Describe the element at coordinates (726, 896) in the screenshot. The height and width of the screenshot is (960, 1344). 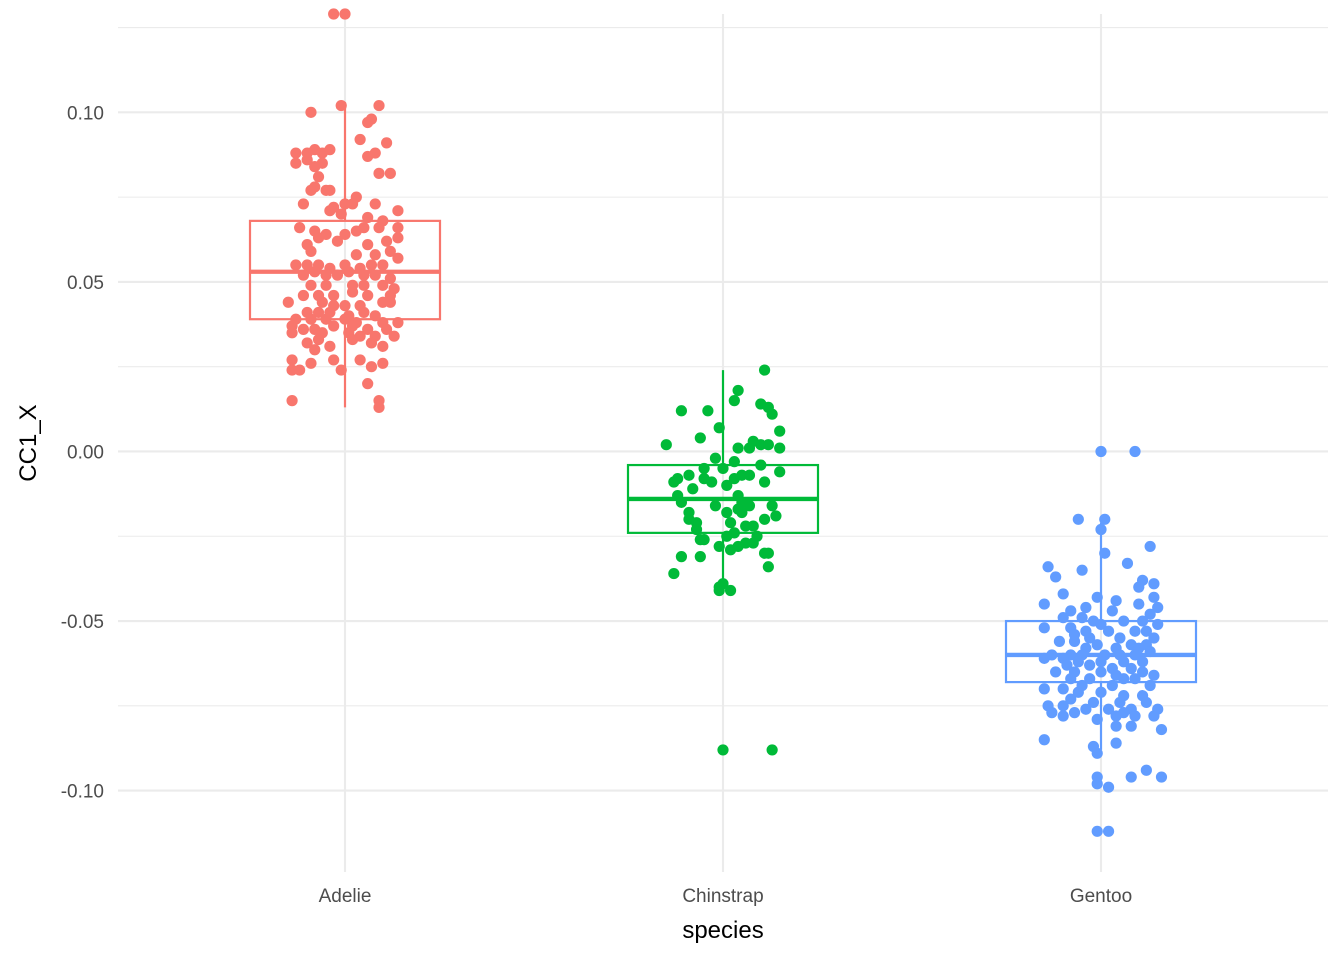
I see `x-axis-tick-labels: Adelie Chinstrap Gentoo` at that location.